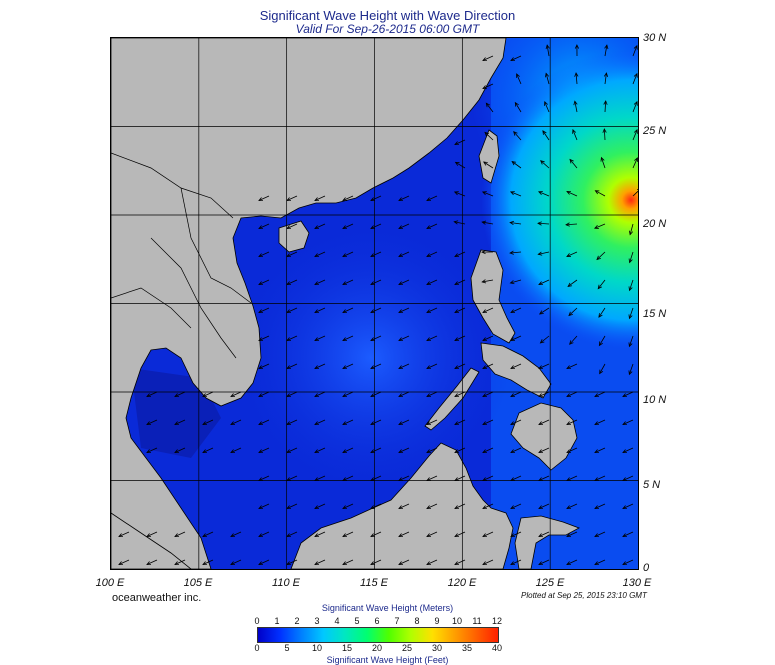  Describe the element at coordinates (157, 598) in the screenshot. I see `credit-label: oceanweather inc.` at that location.